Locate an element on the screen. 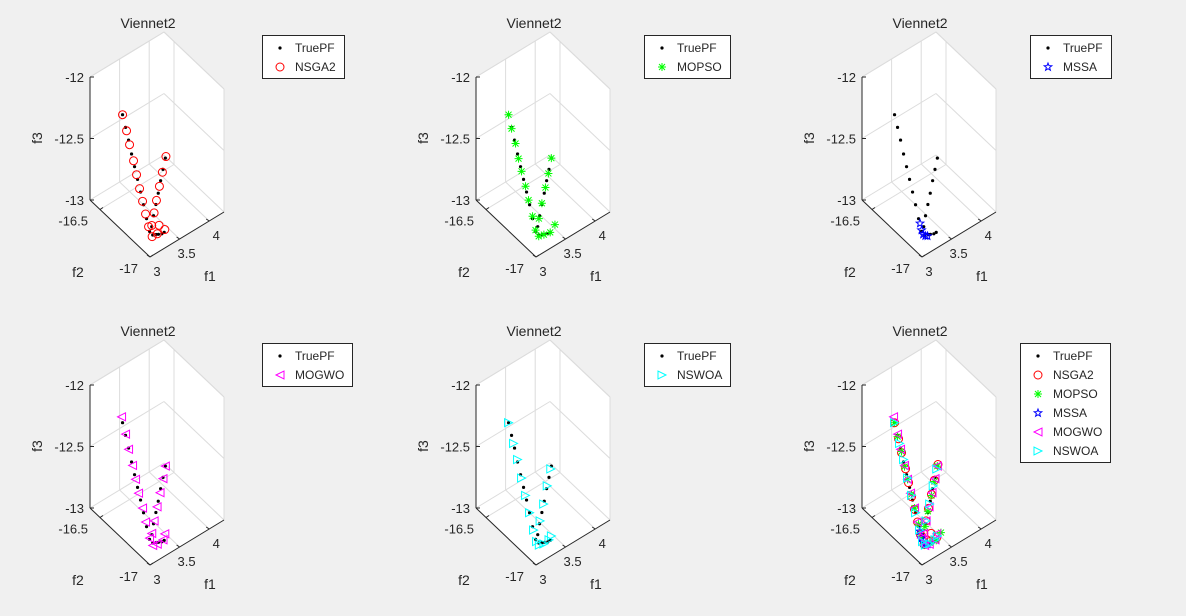 This screenshot has height=616, width=1186. legend-label: NSGA2 is located at coordinates (315, 66).